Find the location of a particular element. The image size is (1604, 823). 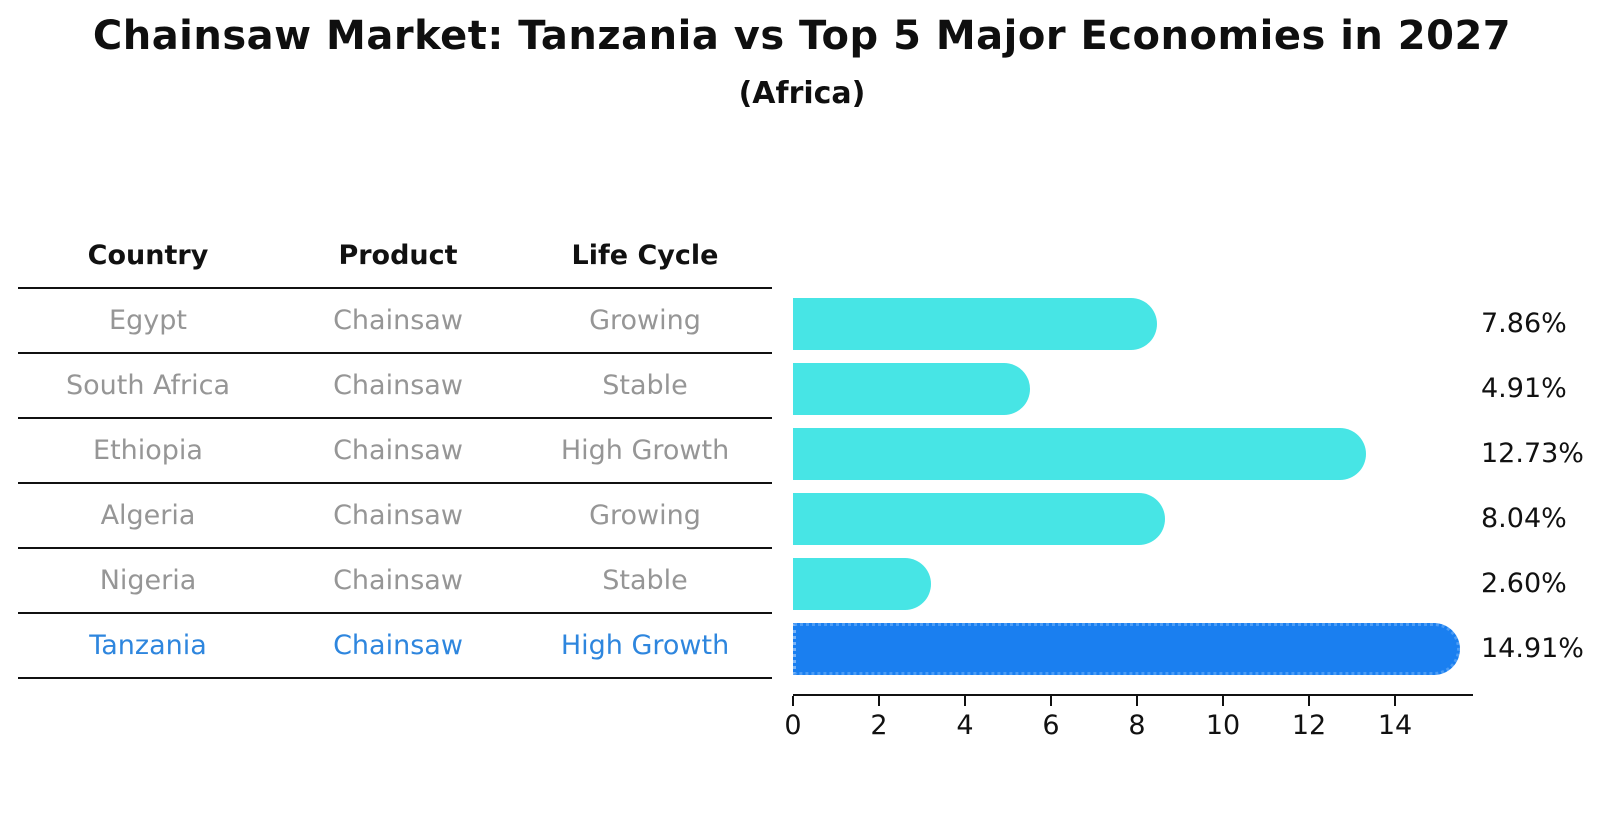

x-tick-label: 10 is located at coordinates (1223, 725).